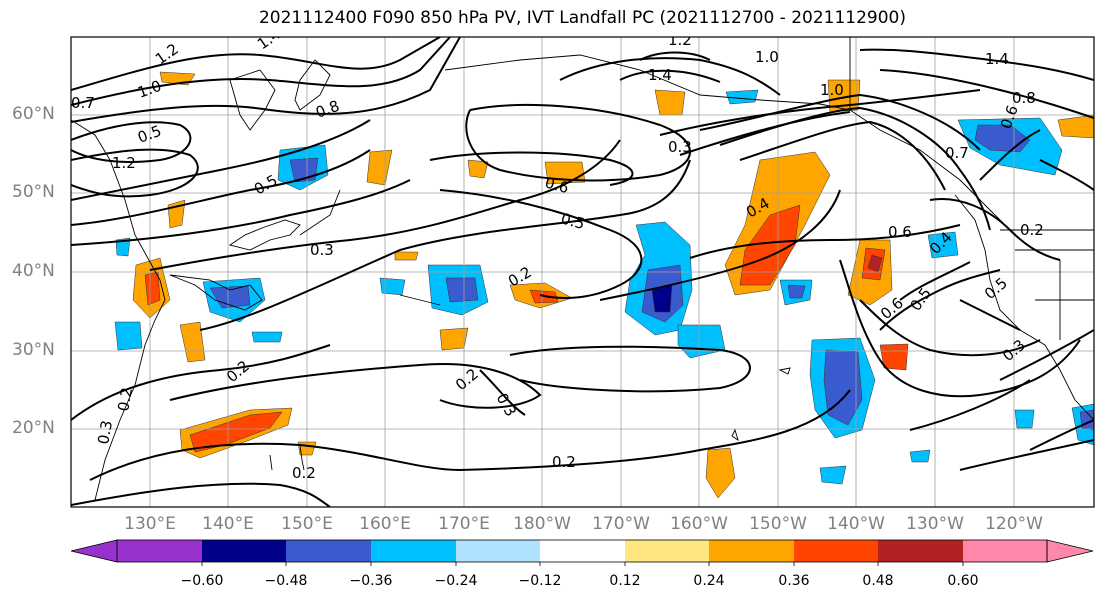 The image size is (1105, 601). What do you see at coordinates (856, 524) in the screenshot?
I see `lon-label: 140°W` at bounding box center [856, 524].